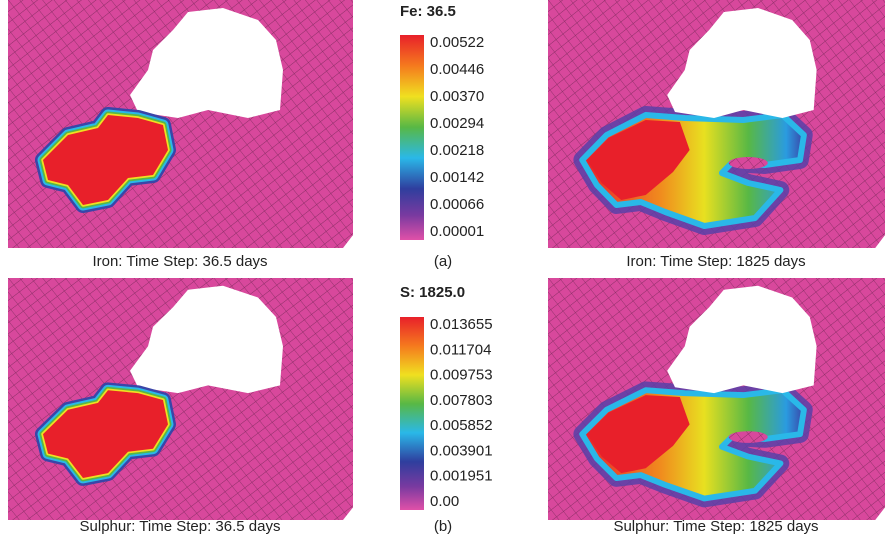  What do you see at coordinates (460, 349) in the screenshot?
I see `colorbar-label: 0.011704` at bounding box center [460, 349].